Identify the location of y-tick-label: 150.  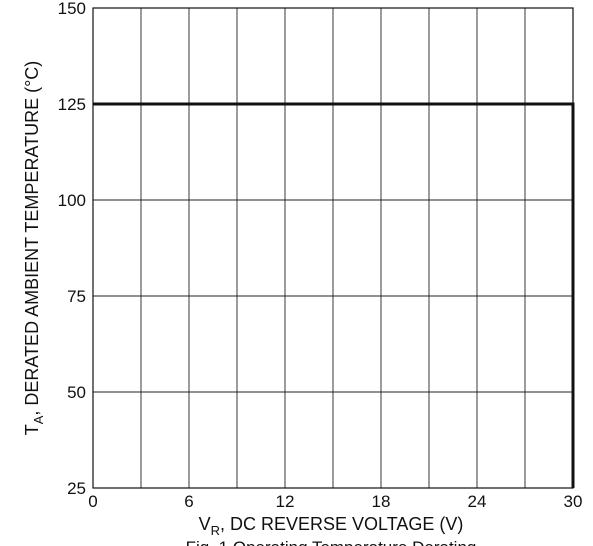
(72, 9).